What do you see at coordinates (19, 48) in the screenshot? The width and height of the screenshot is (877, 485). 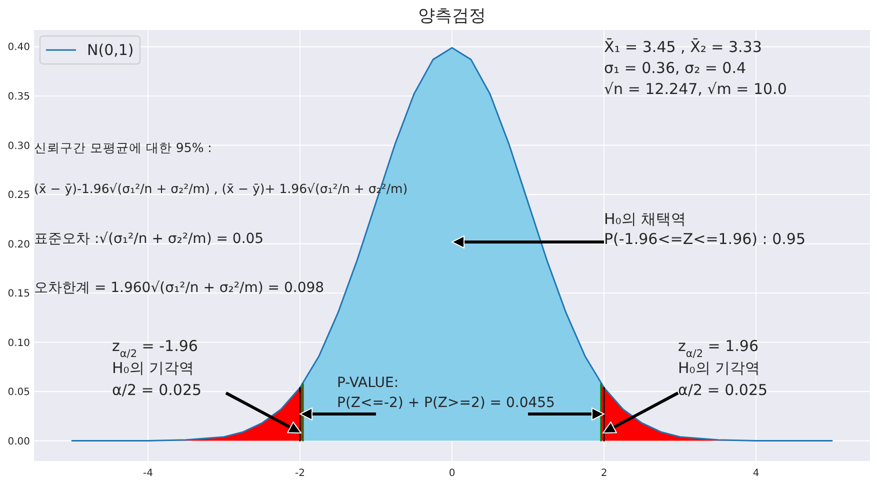 I see `y-tick-label: 0.40` at bounding box center [19, 48].